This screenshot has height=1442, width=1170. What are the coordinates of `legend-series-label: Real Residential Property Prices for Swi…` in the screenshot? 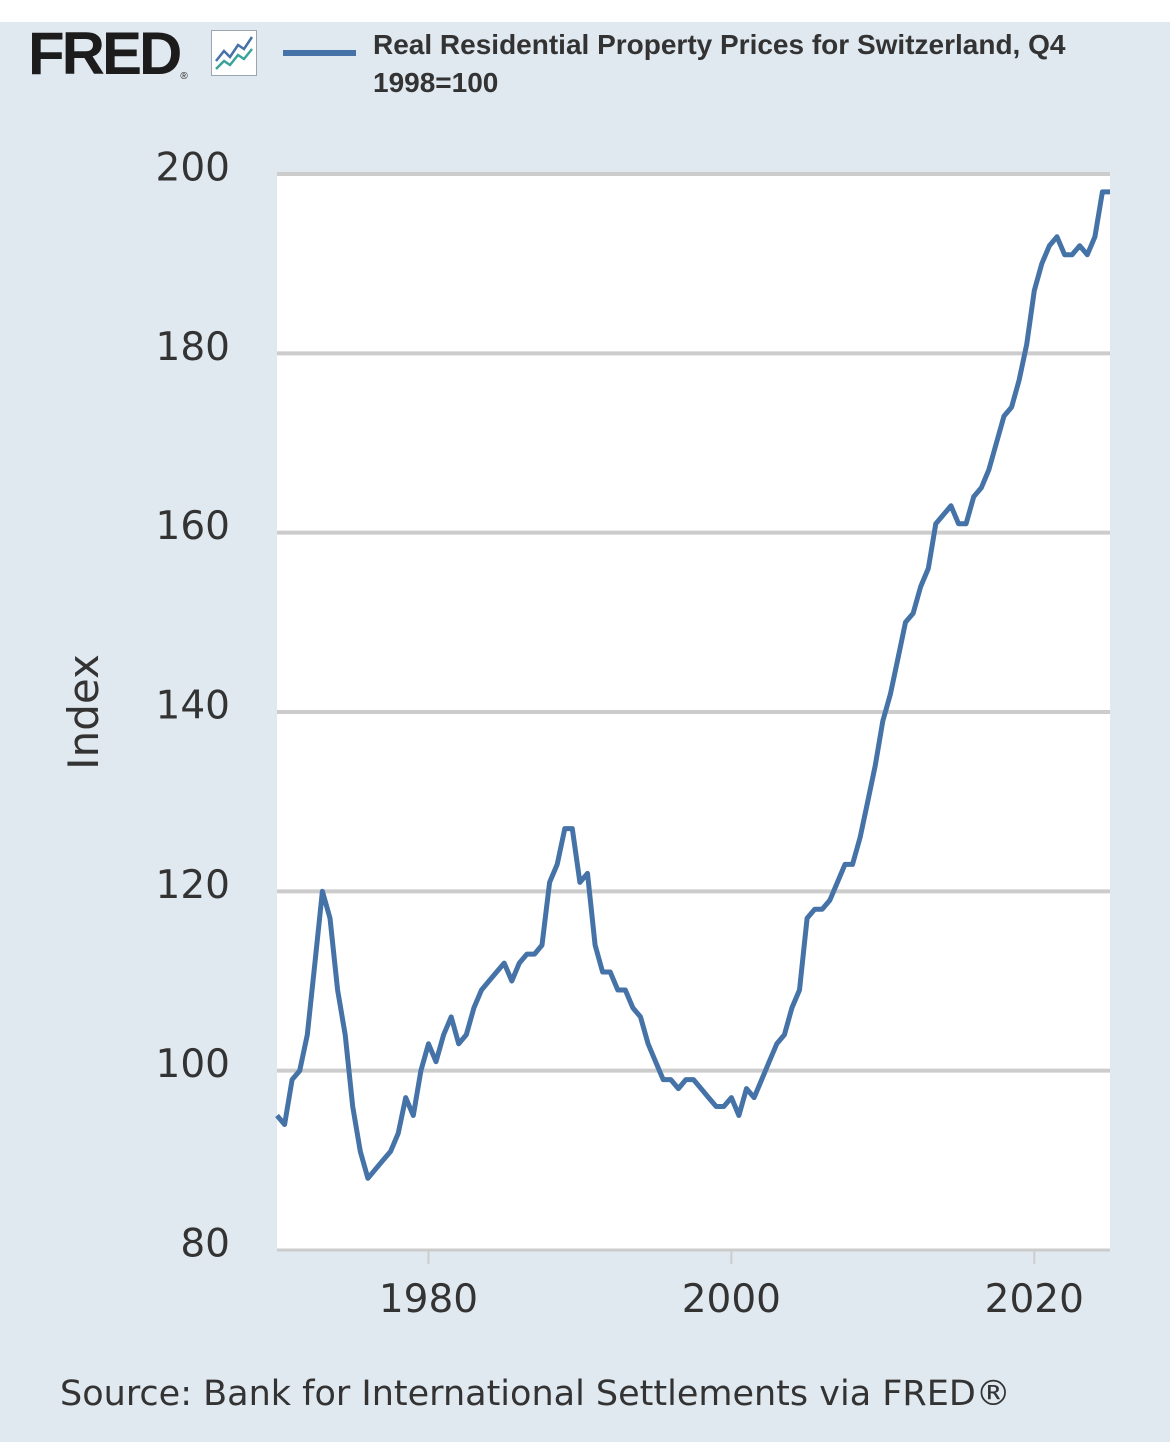 It's located at (719, 63).